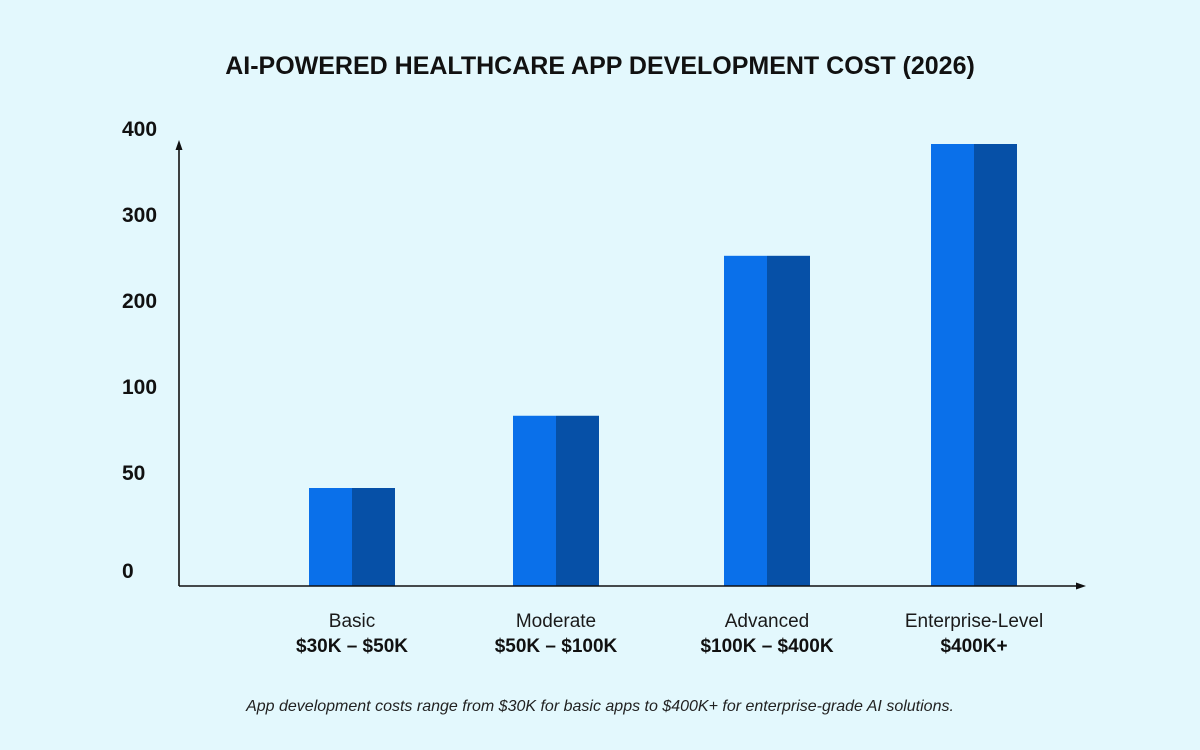 The height and width of the screenshot is (750, 1200). What do you see at coordinates (352, 646) in the screenshot?
I see `category-range-label: $30K – $50K` at bounding box center [352, 646].